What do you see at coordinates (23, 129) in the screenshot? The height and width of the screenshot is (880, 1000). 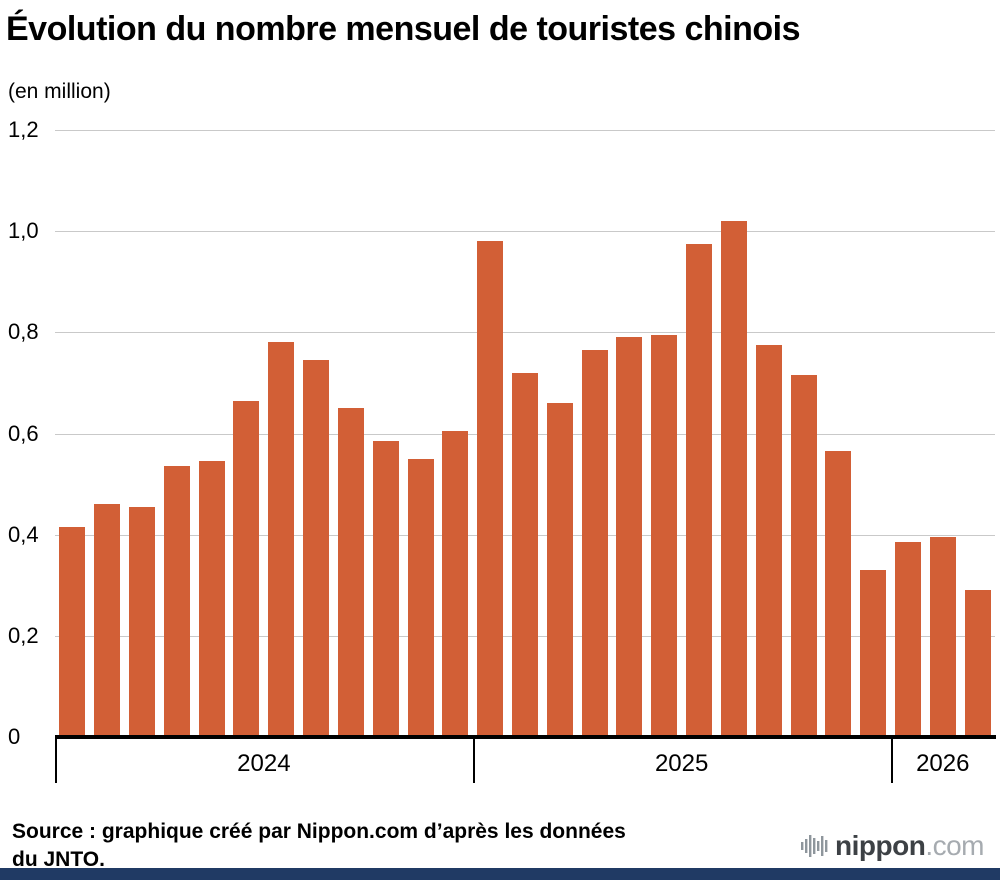 I see `y-tick-label: 1,2` at bounding box center [23, 129].